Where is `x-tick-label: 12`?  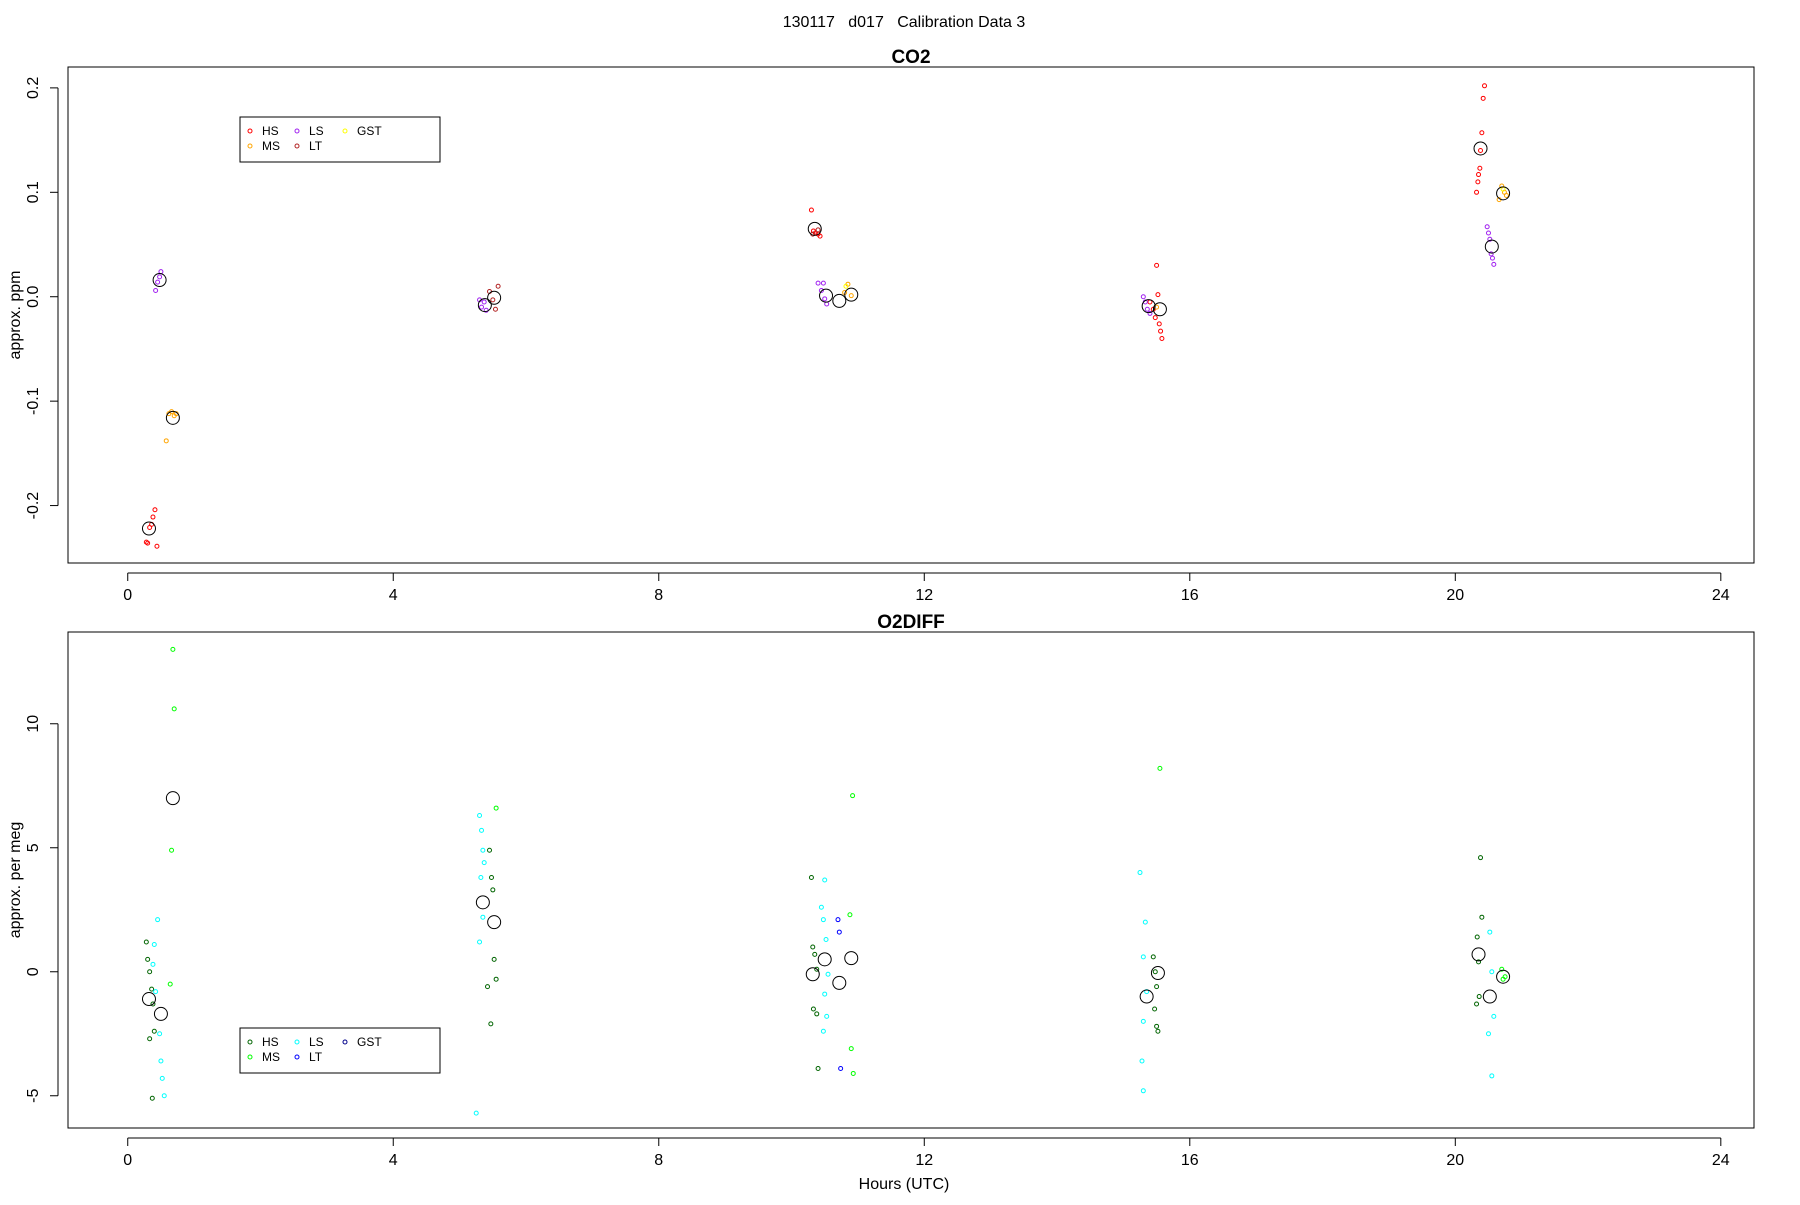
x-tick-label: 12 is located at coordinates (924, 595).